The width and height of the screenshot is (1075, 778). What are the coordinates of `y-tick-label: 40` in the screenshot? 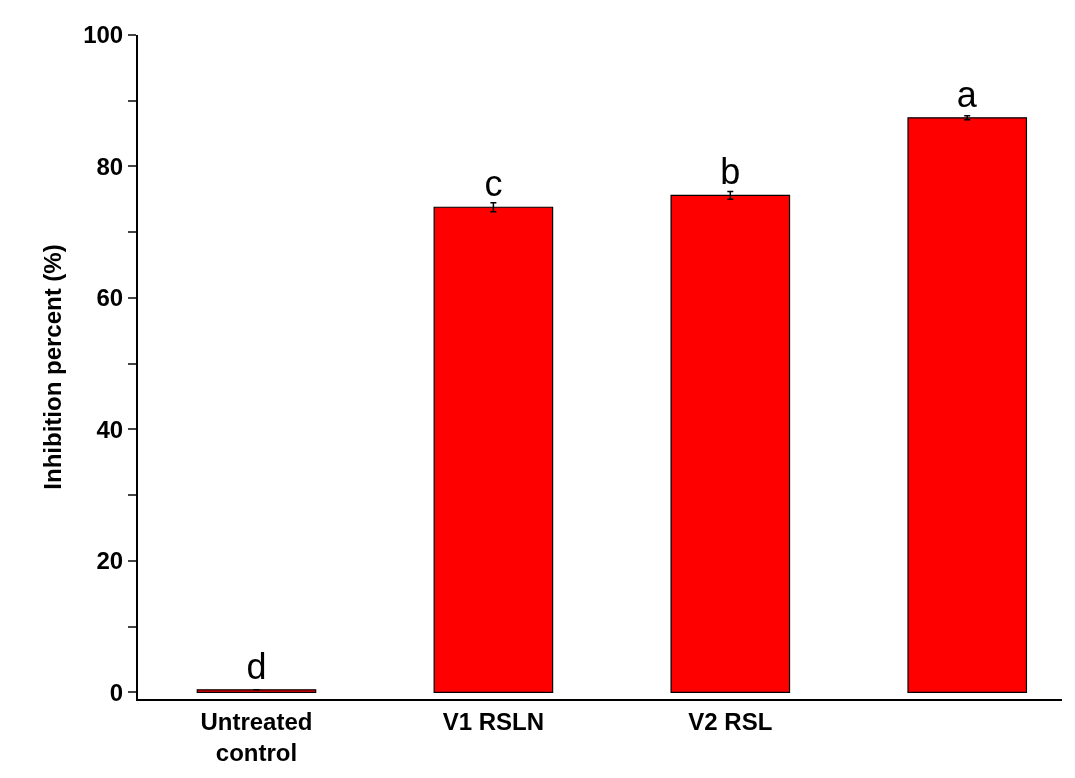 It's located at (110, 429).